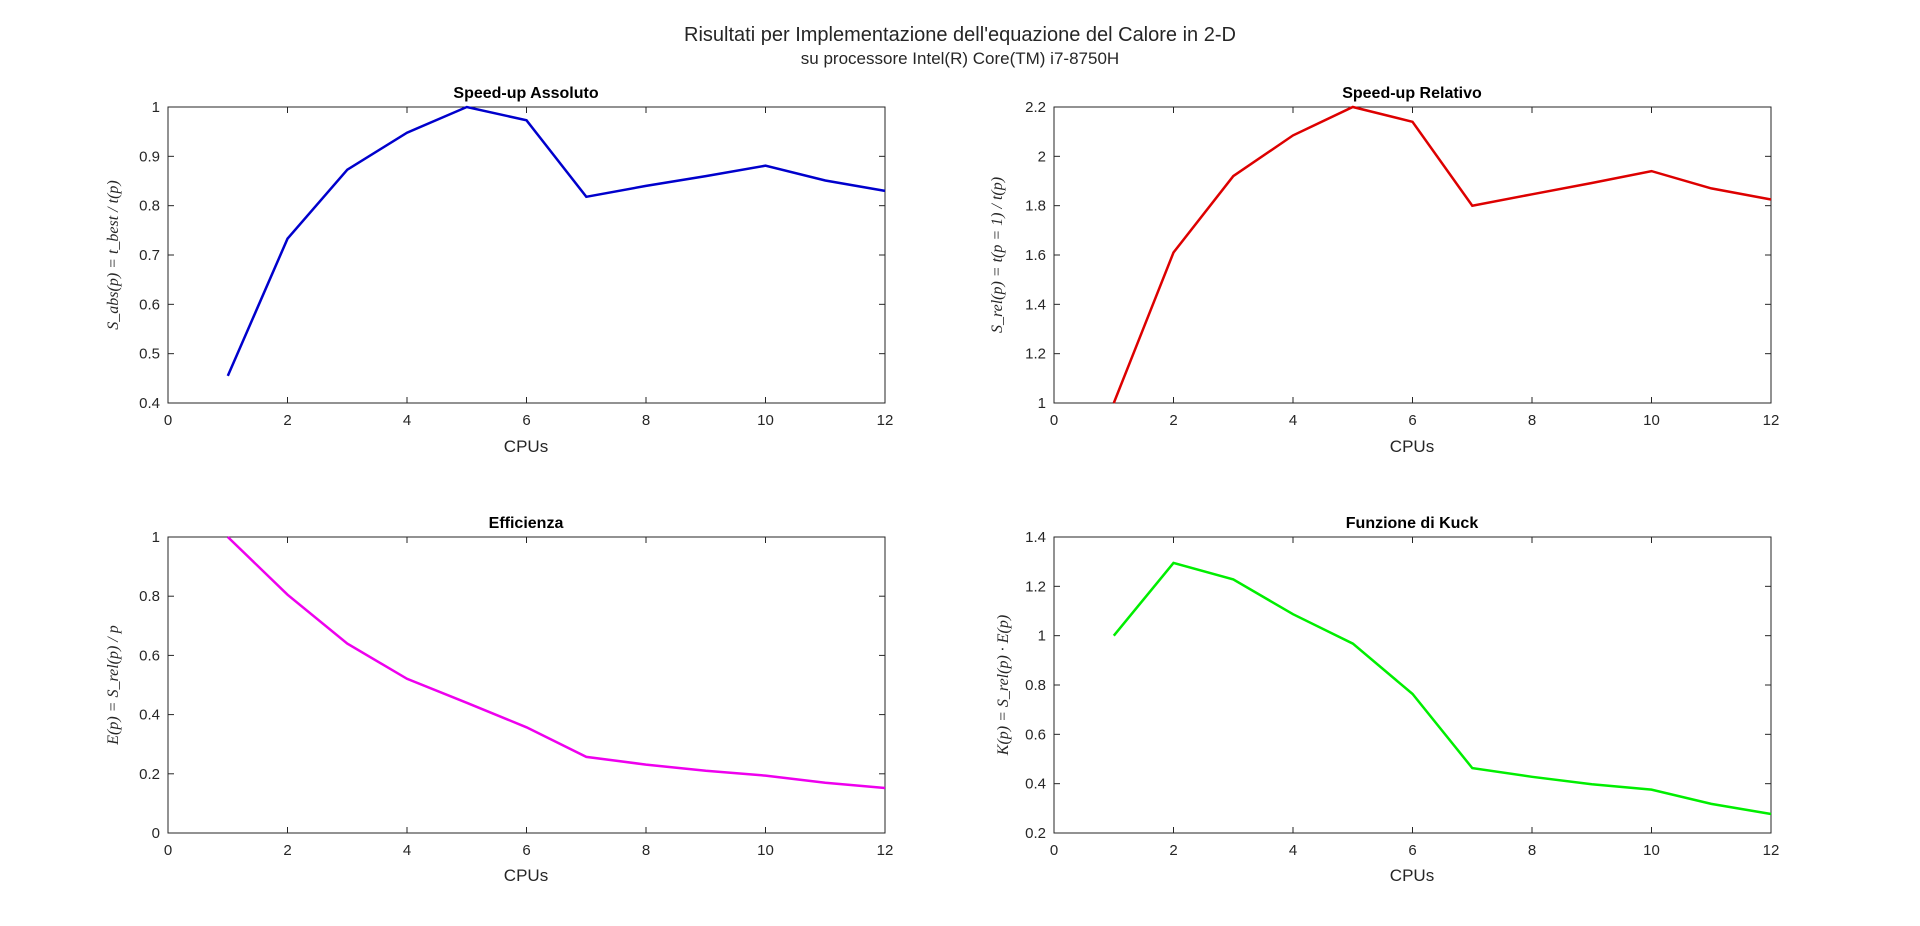  I want to click on y-axis-label: S_abs(p) = t_best / t(p), so click(113, 254).